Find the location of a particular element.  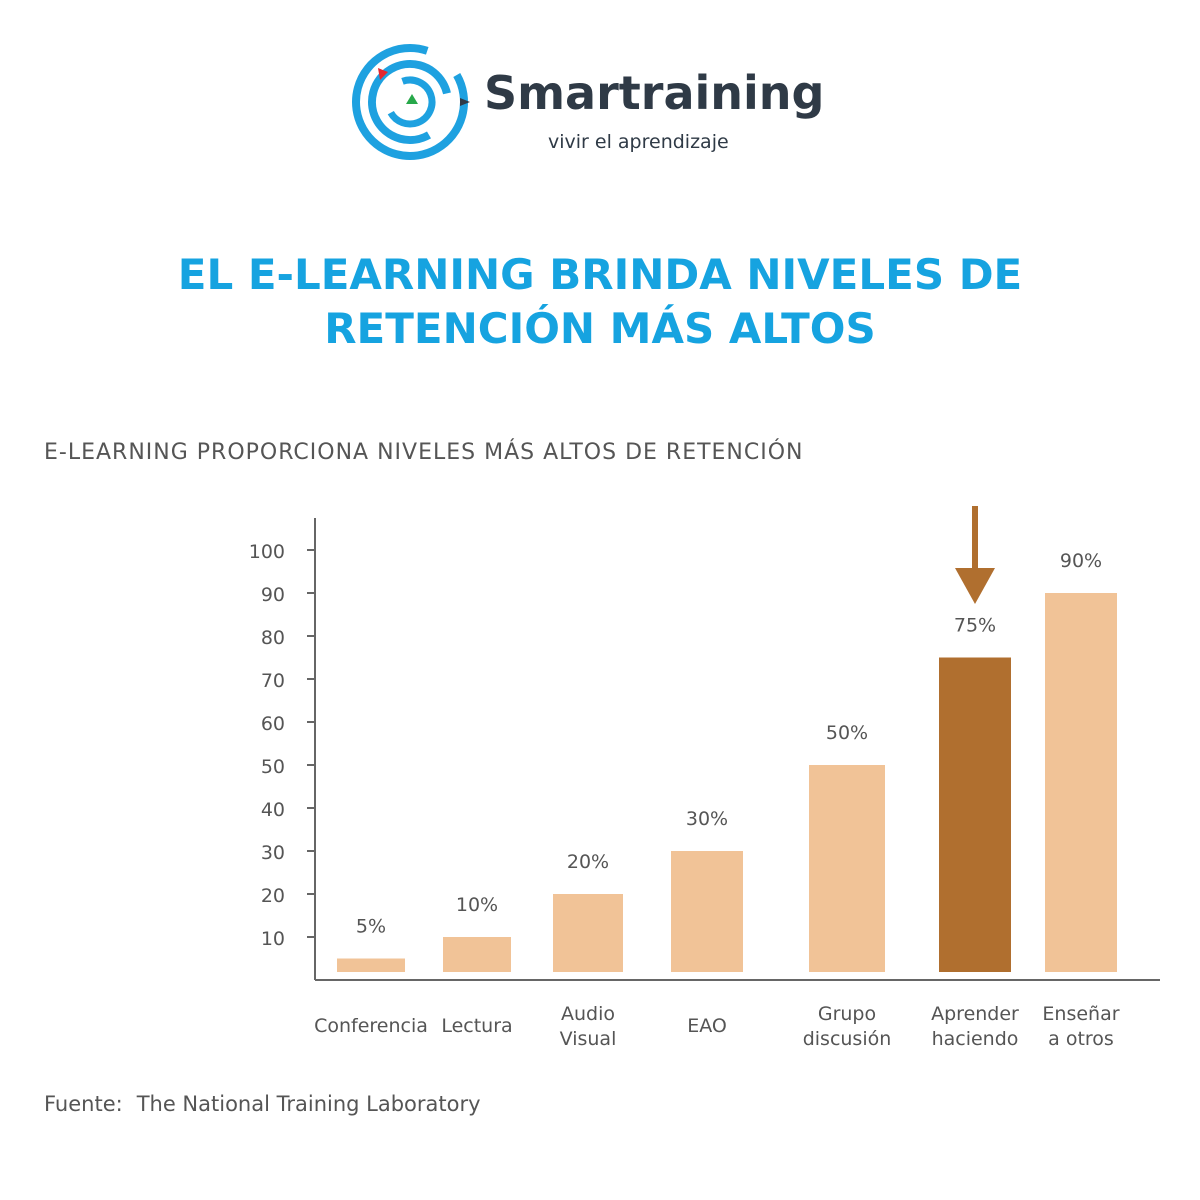

y-tick-label: 20 is located at coordinates (273, 896).